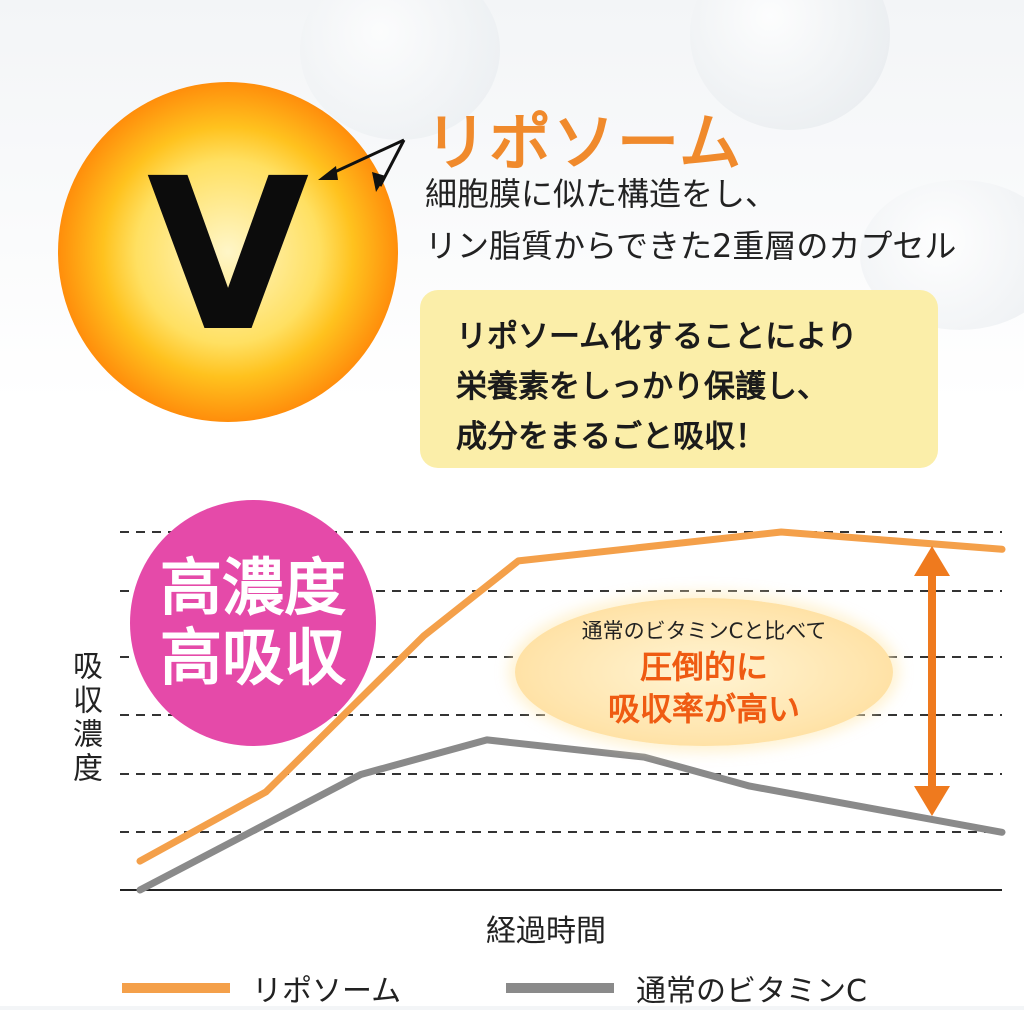 This screenshot has height=1010, width=1024. Describe the element at coordinates (657, 337) in the screenshot. I see `callout-line: リポソーム化することにより` at that location.